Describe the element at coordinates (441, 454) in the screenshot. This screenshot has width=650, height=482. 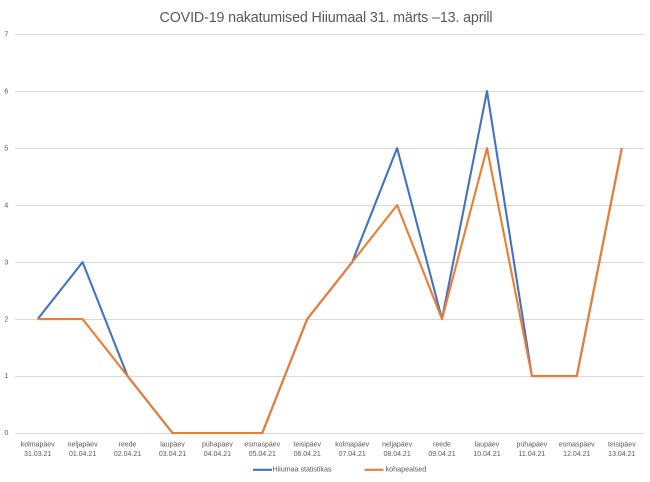
I see `svg-text: 09.04.21` at that location.